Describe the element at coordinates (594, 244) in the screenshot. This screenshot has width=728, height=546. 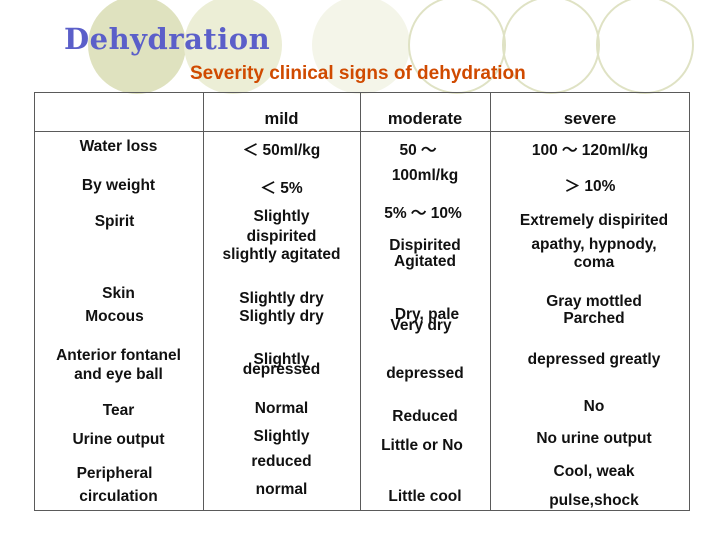
I see `severe-spirit: apathy, hypnody,` at that location.